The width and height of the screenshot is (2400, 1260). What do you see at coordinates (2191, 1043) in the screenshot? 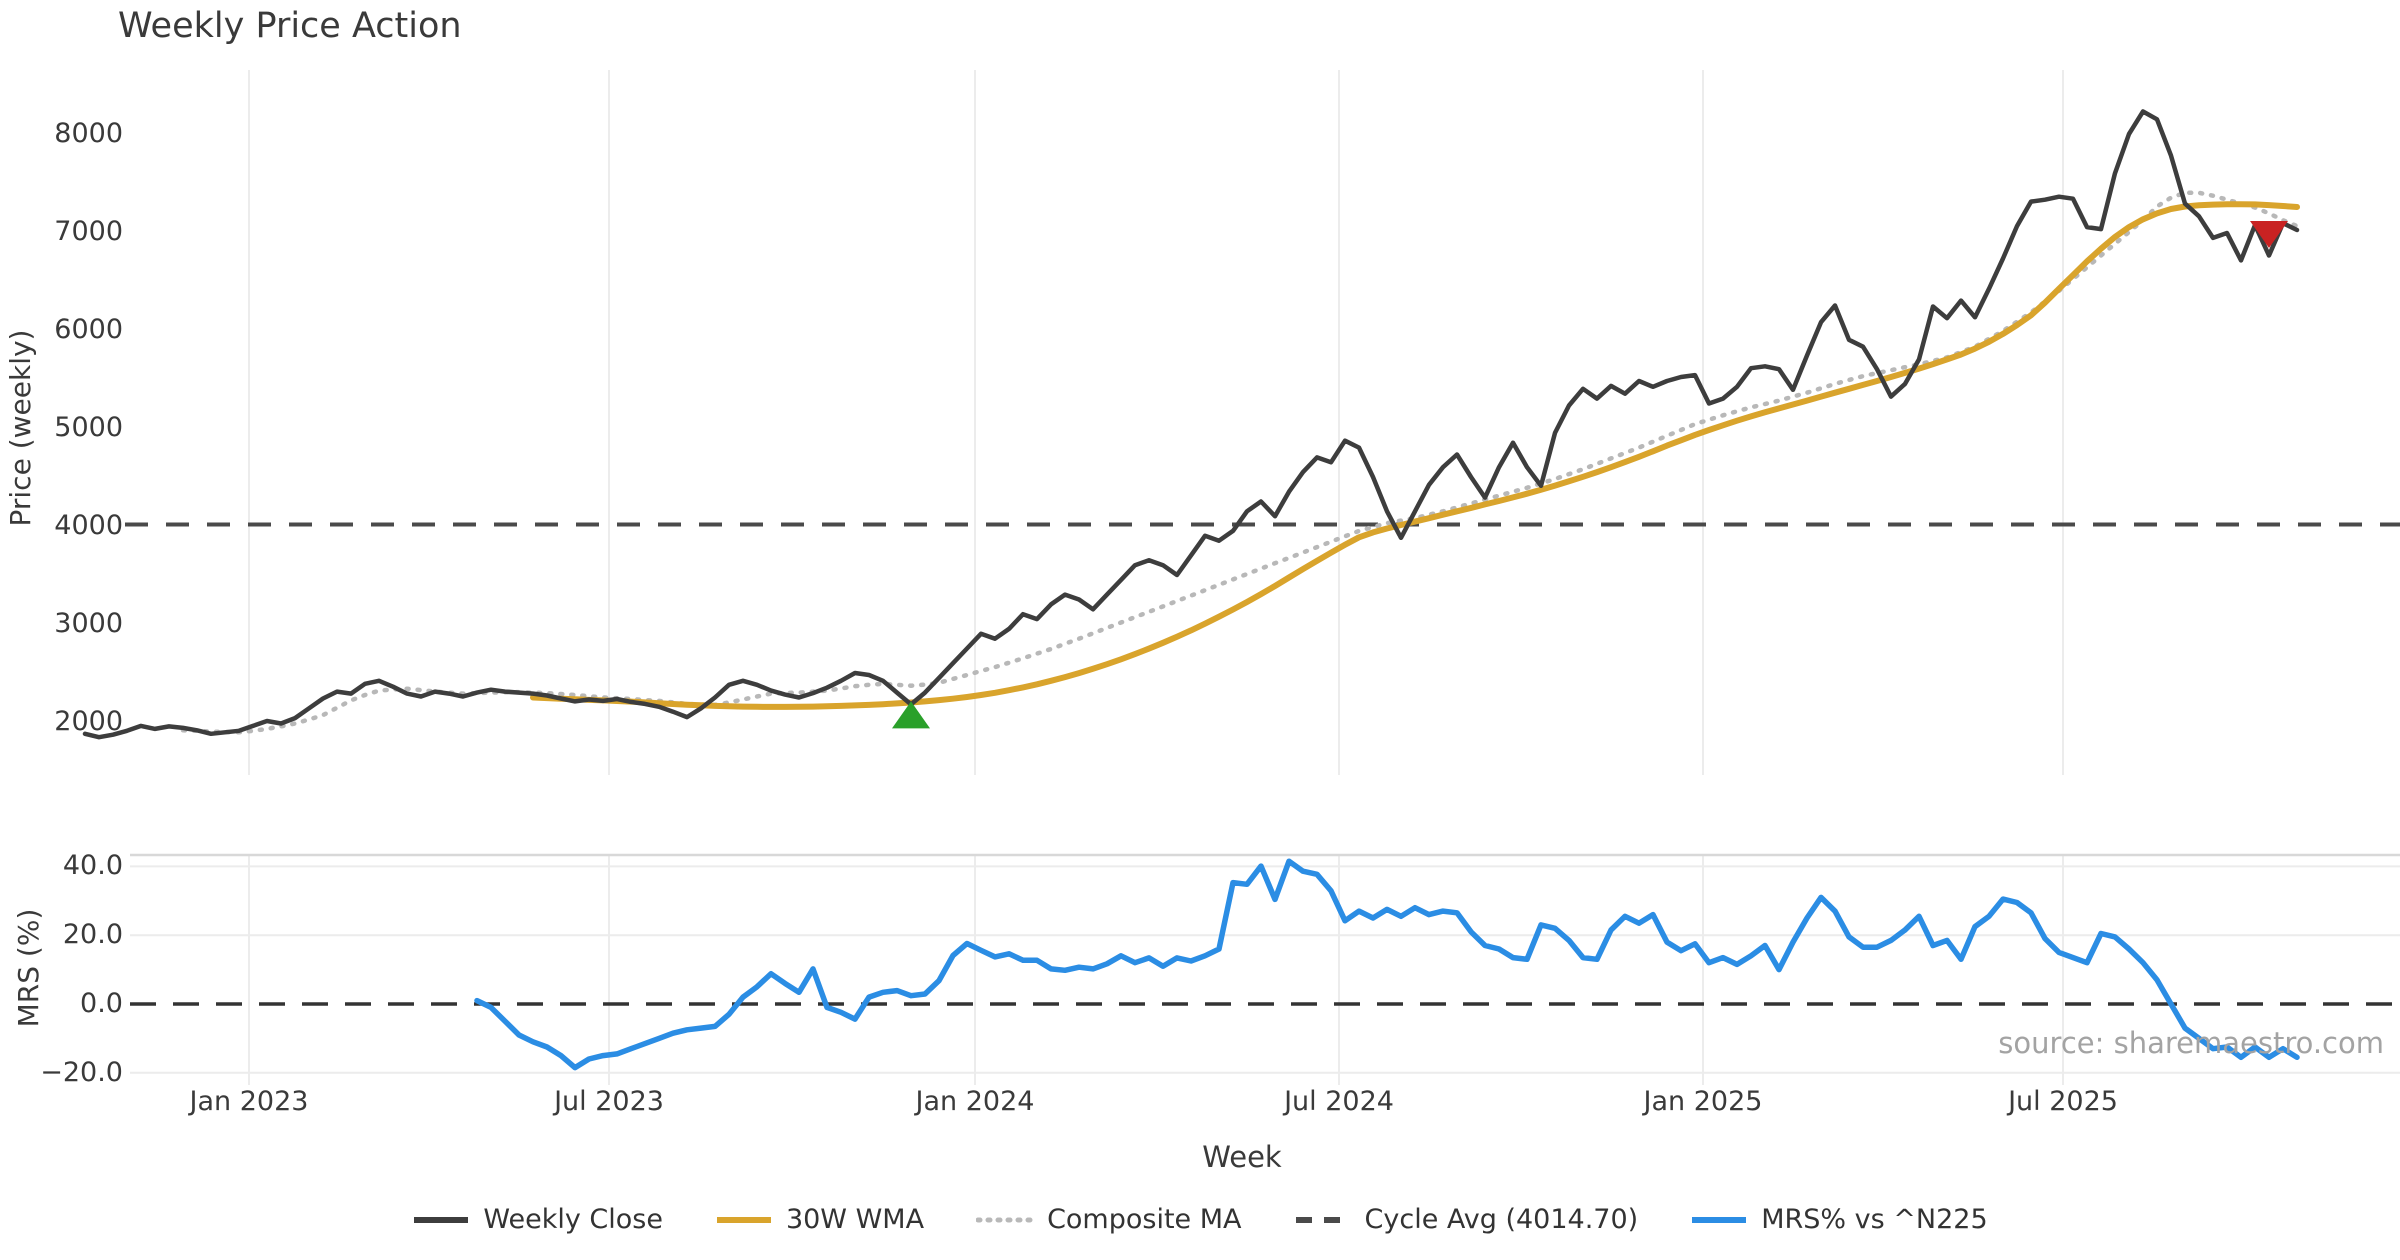
I see `source-credit: source: sharemaestro.com` at bounding box center [2191, 1043].